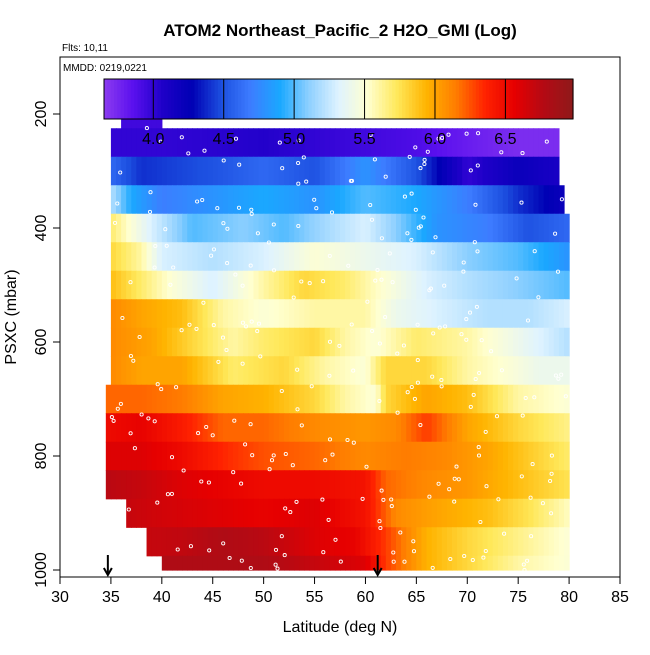 Image resolution: width=650 pixels, height=655 pixels. I want to click on latitude-markers, so click(242, 566).